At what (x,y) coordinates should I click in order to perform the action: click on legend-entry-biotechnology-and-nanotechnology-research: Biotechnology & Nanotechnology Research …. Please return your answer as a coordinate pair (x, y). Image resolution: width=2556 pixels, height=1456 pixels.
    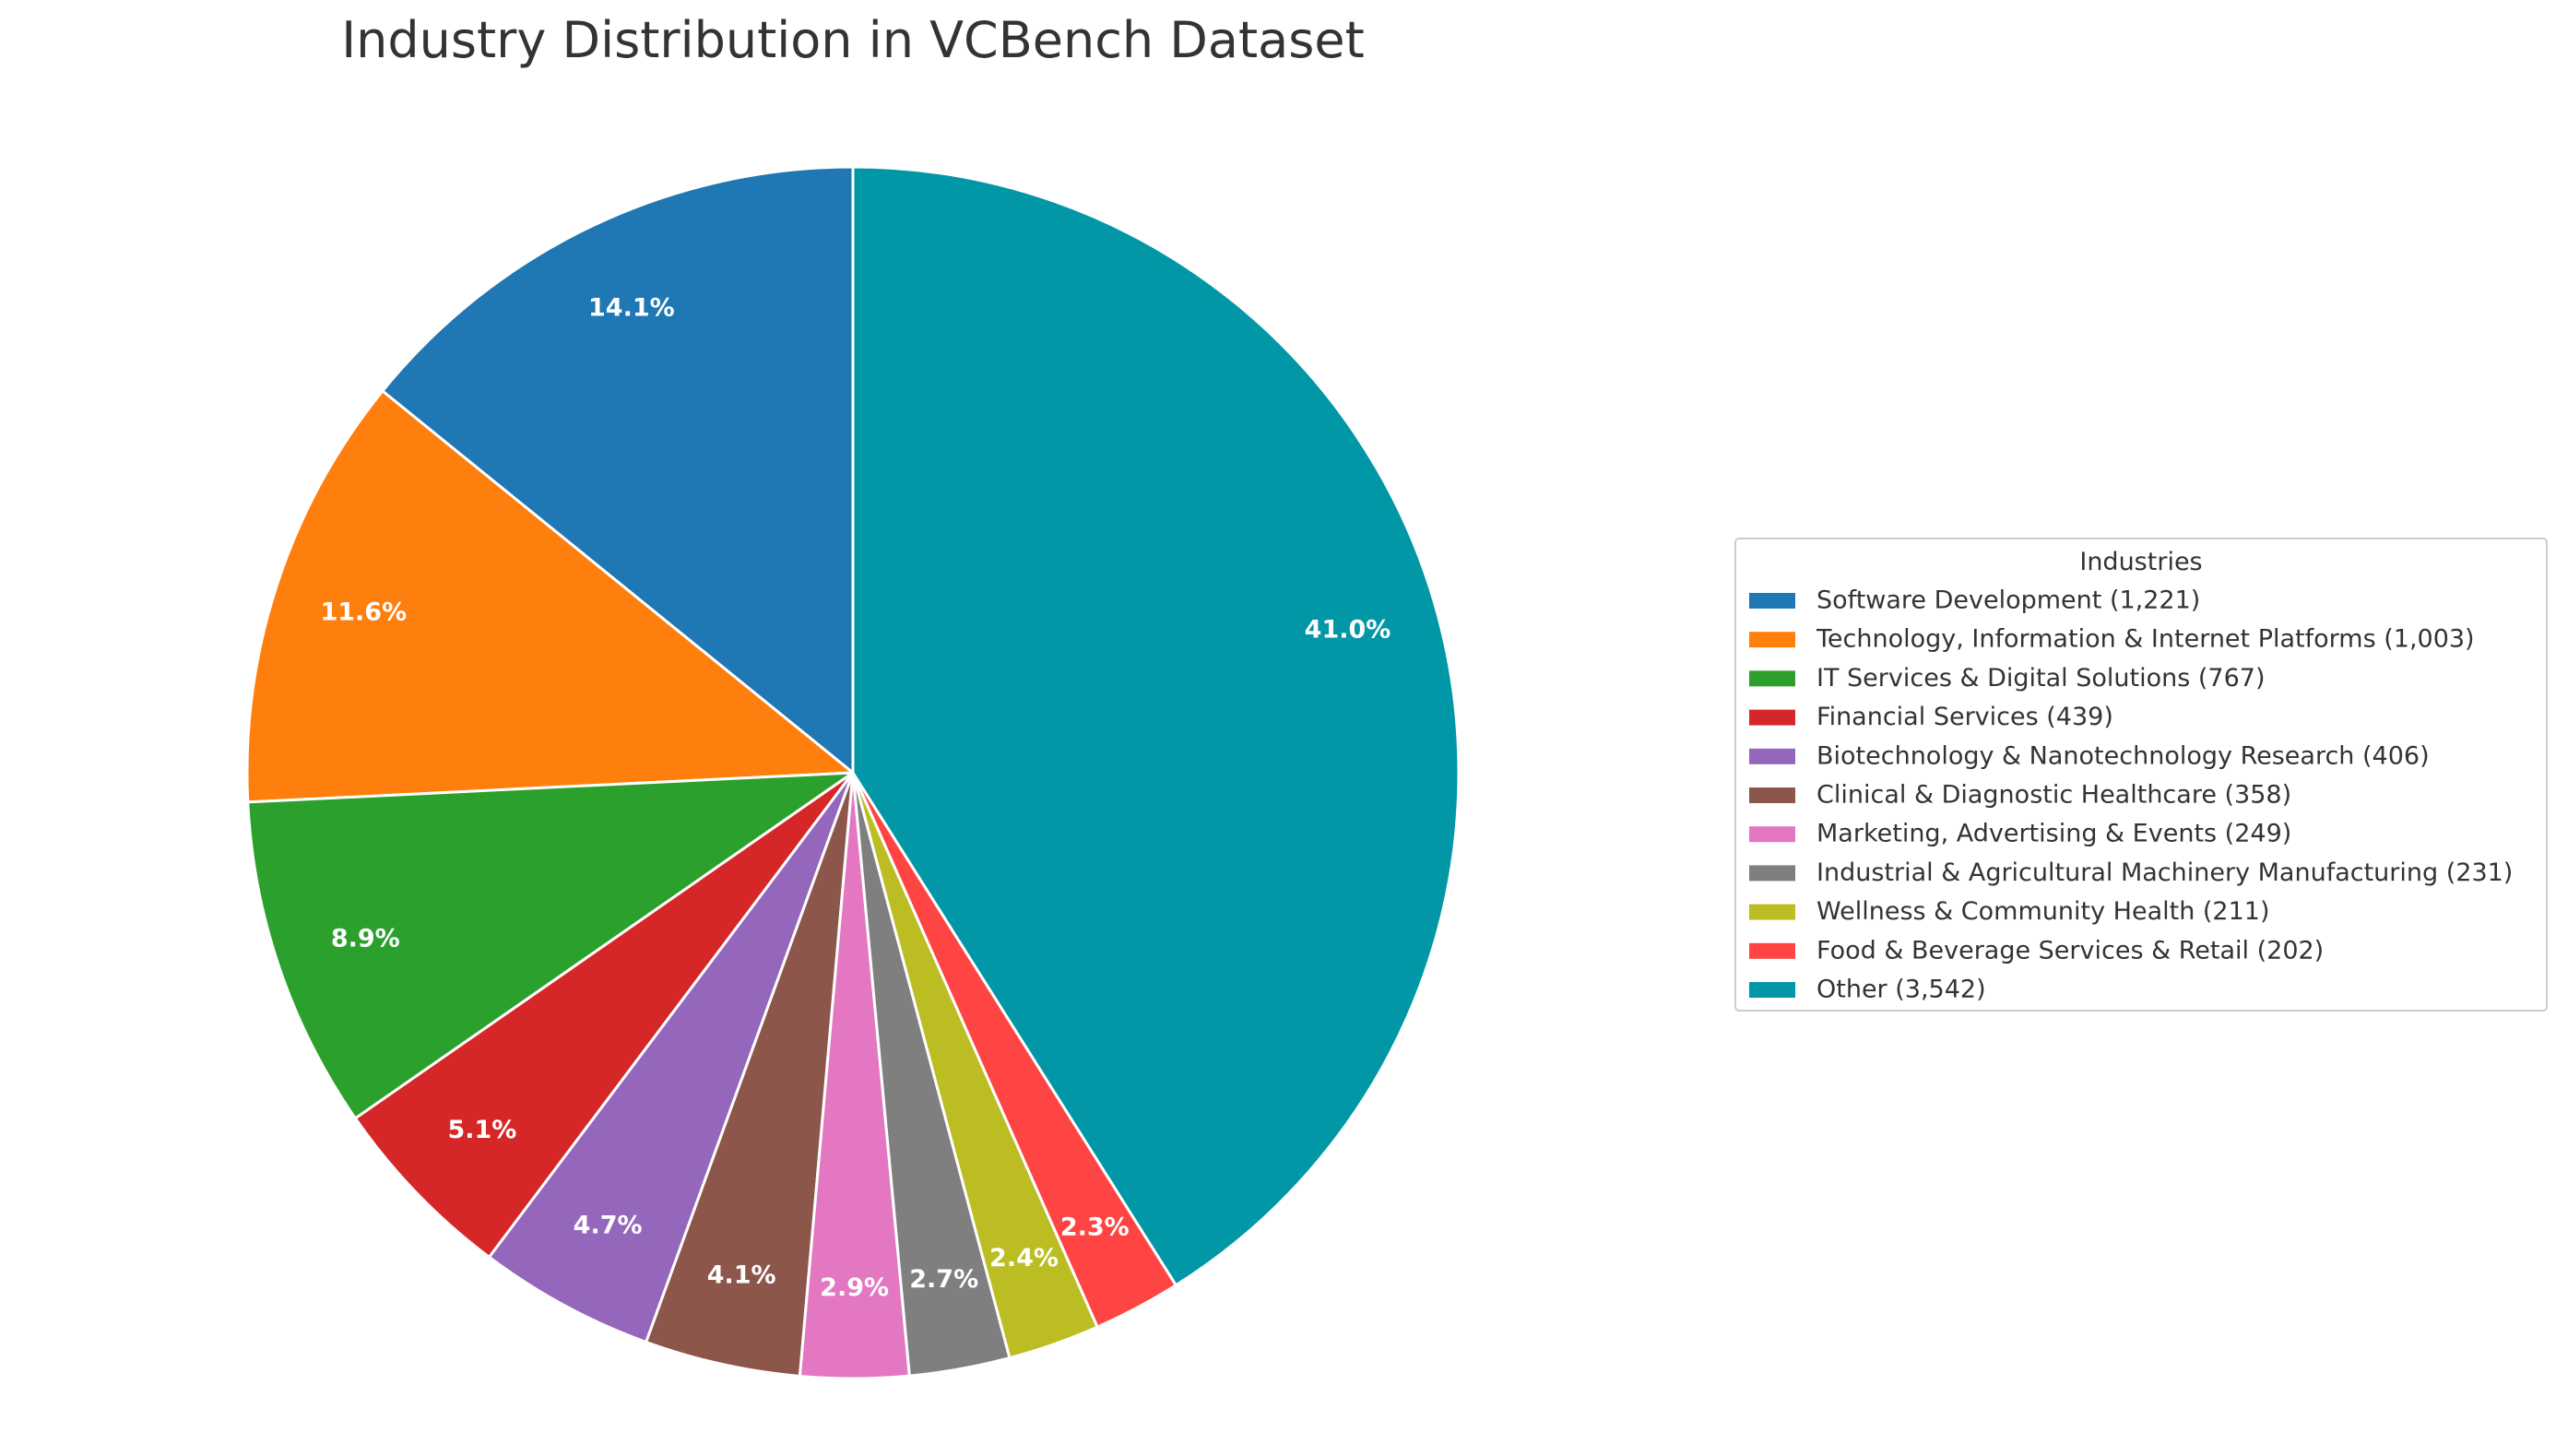
    Looking at the image, I should click on (2123, 755).